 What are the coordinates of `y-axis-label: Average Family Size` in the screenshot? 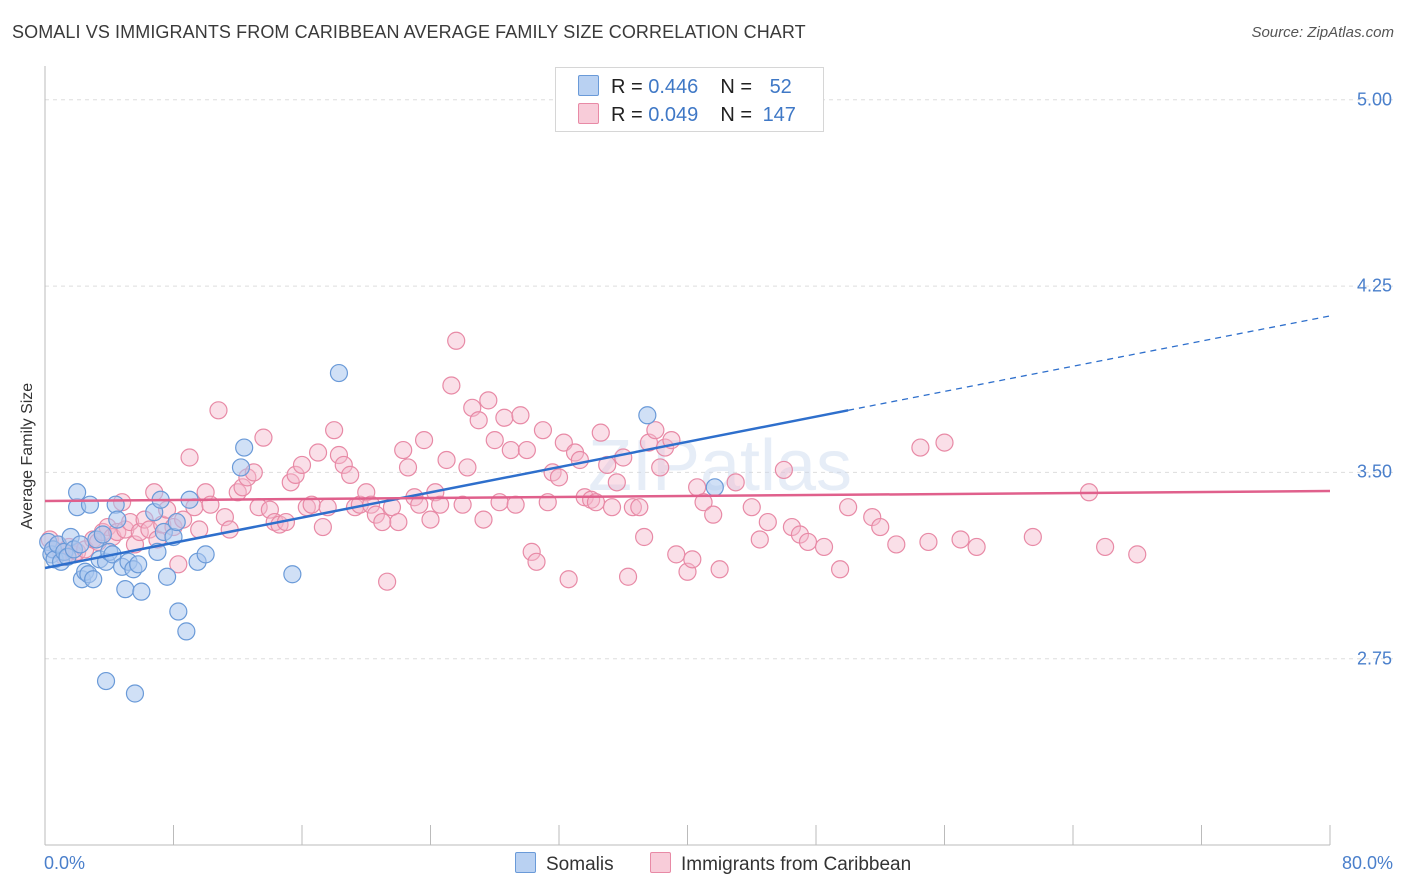 It's located at (27, 456).